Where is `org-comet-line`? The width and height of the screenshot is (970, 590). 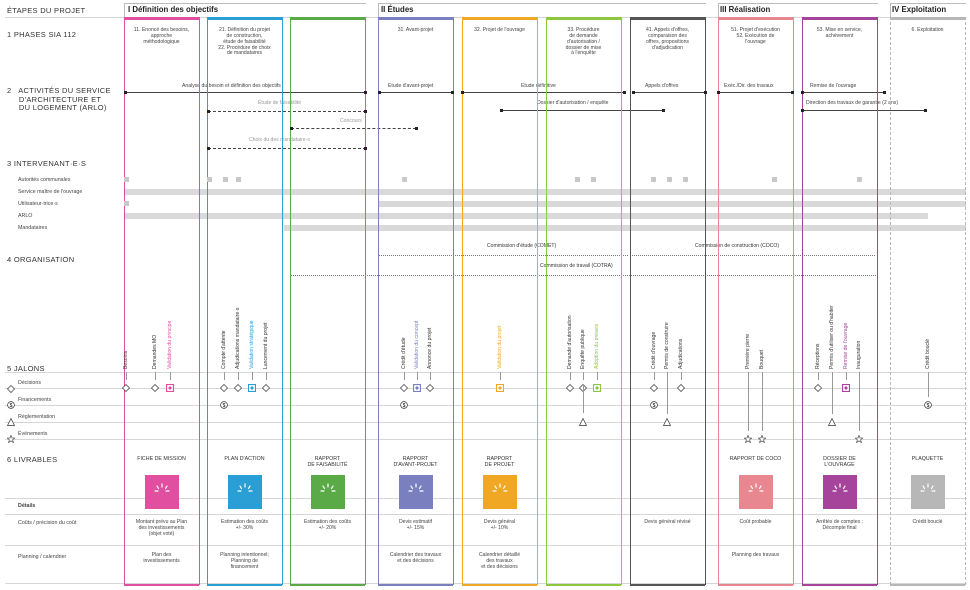
org-comet-line is located at coordinates (503, 255).